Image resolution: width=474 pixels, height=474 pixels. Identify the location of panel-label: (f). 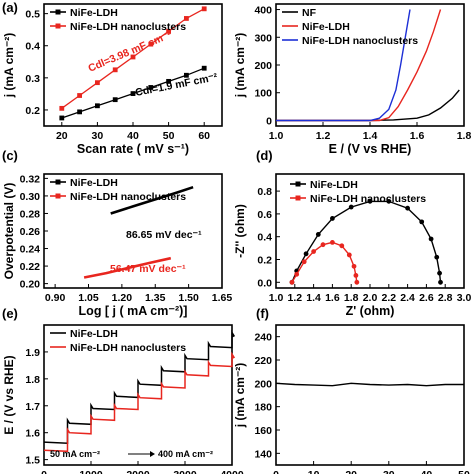
(262, 313).